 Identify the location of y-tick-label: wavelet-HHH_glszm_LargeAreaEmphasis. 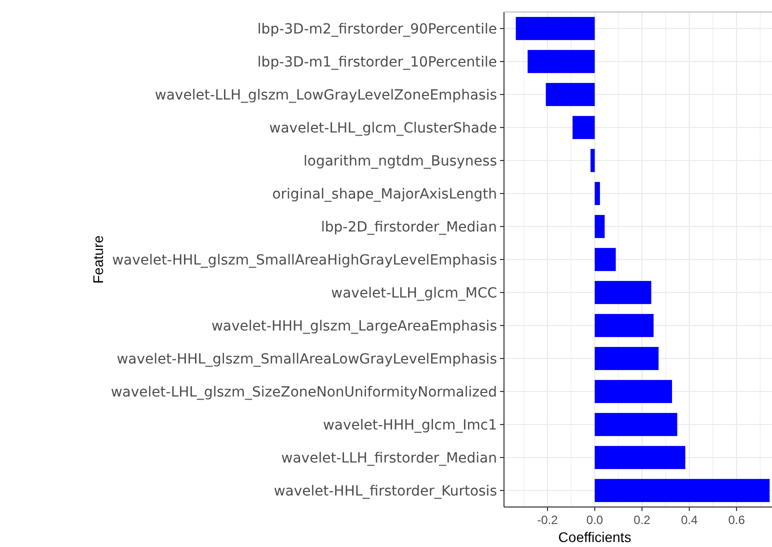
(354, 326).